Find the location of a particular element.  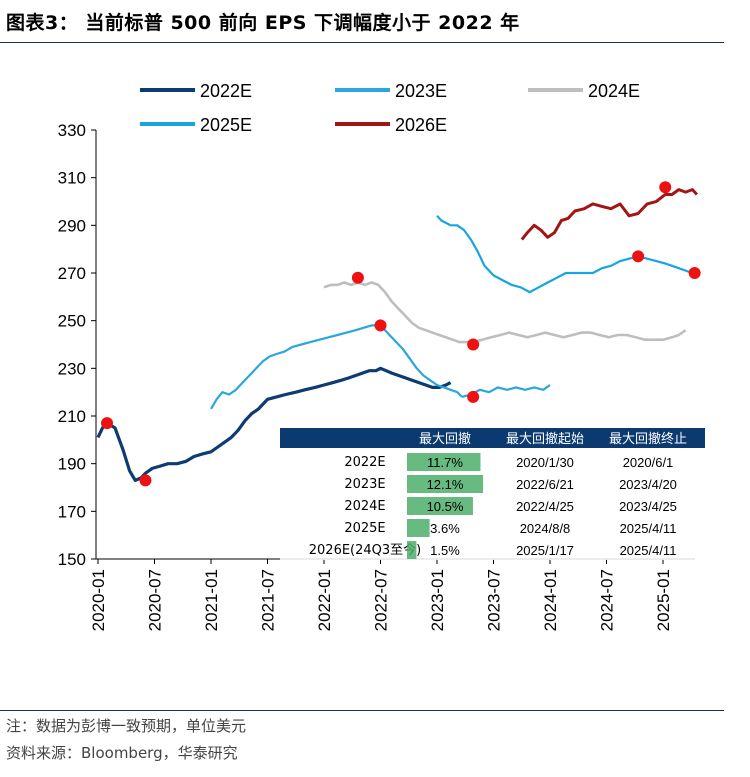

y-tick-label: 170 is located at coordinates (72, 511).